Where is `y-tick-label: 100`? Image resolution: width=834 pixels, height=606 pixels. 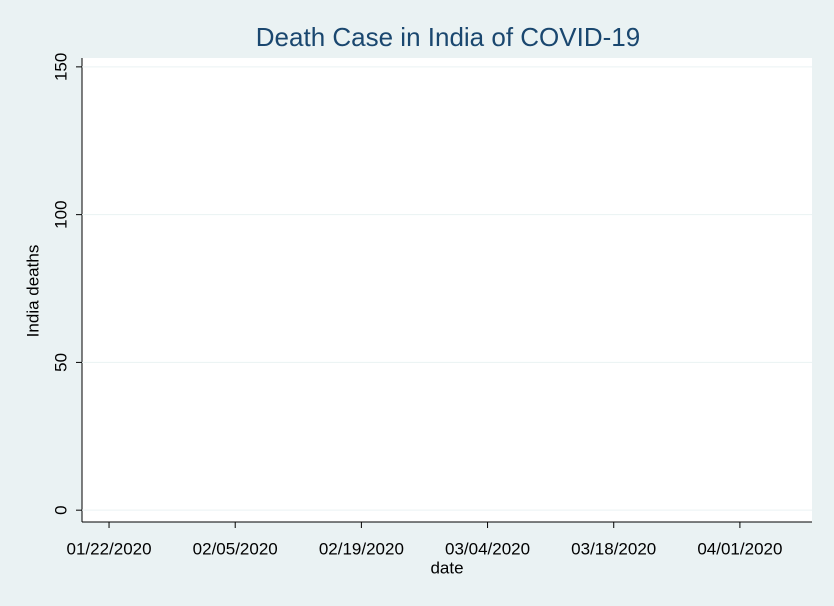 y-tick-label: 100 is located at coordinates (60, 214).